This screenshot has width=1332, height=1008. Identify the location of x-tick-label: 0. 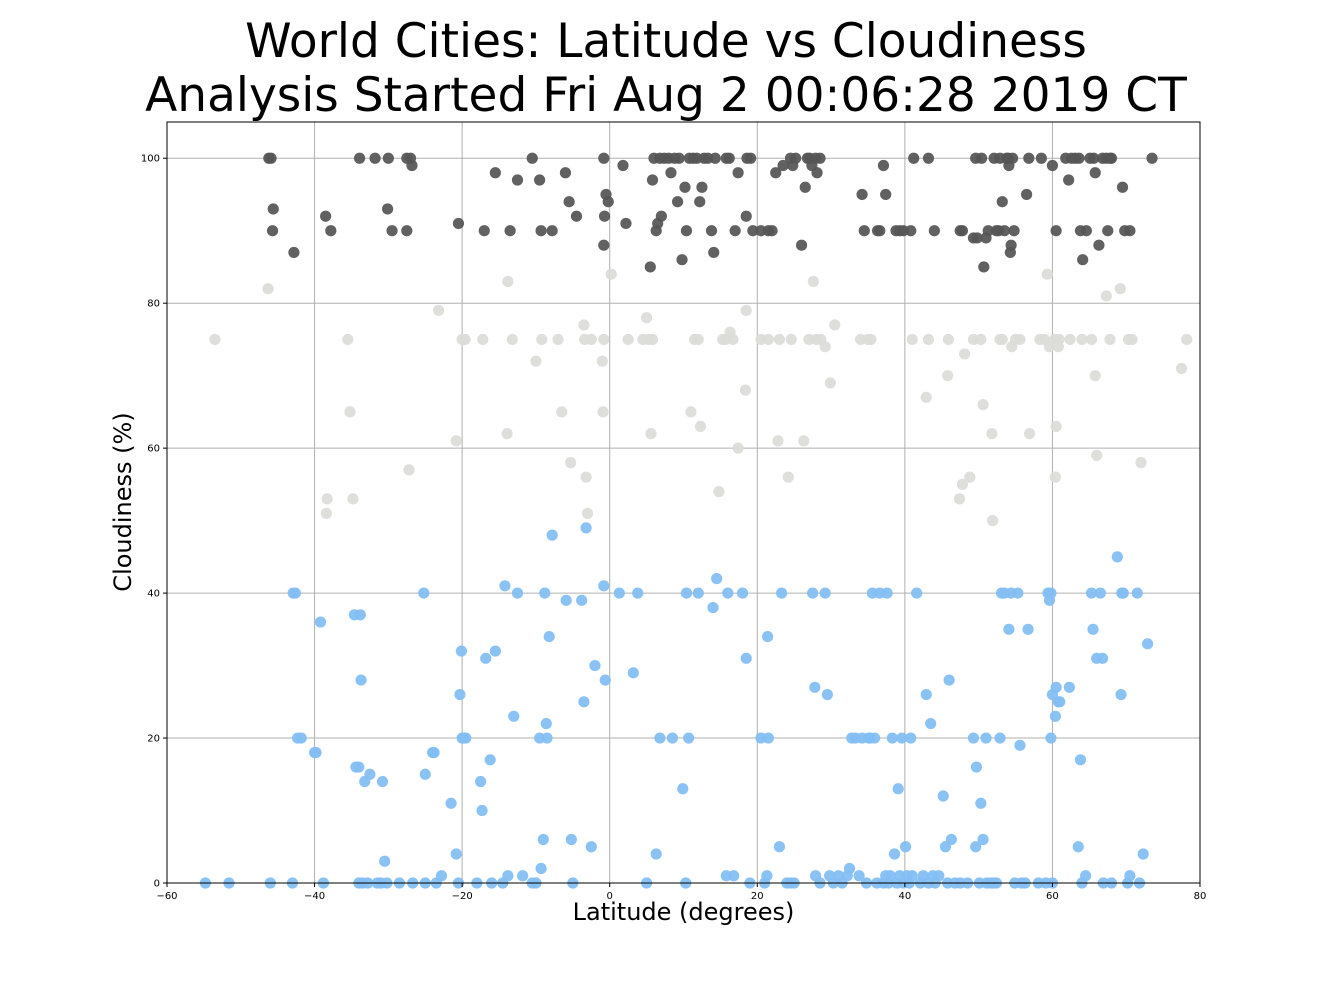
(610, 896).